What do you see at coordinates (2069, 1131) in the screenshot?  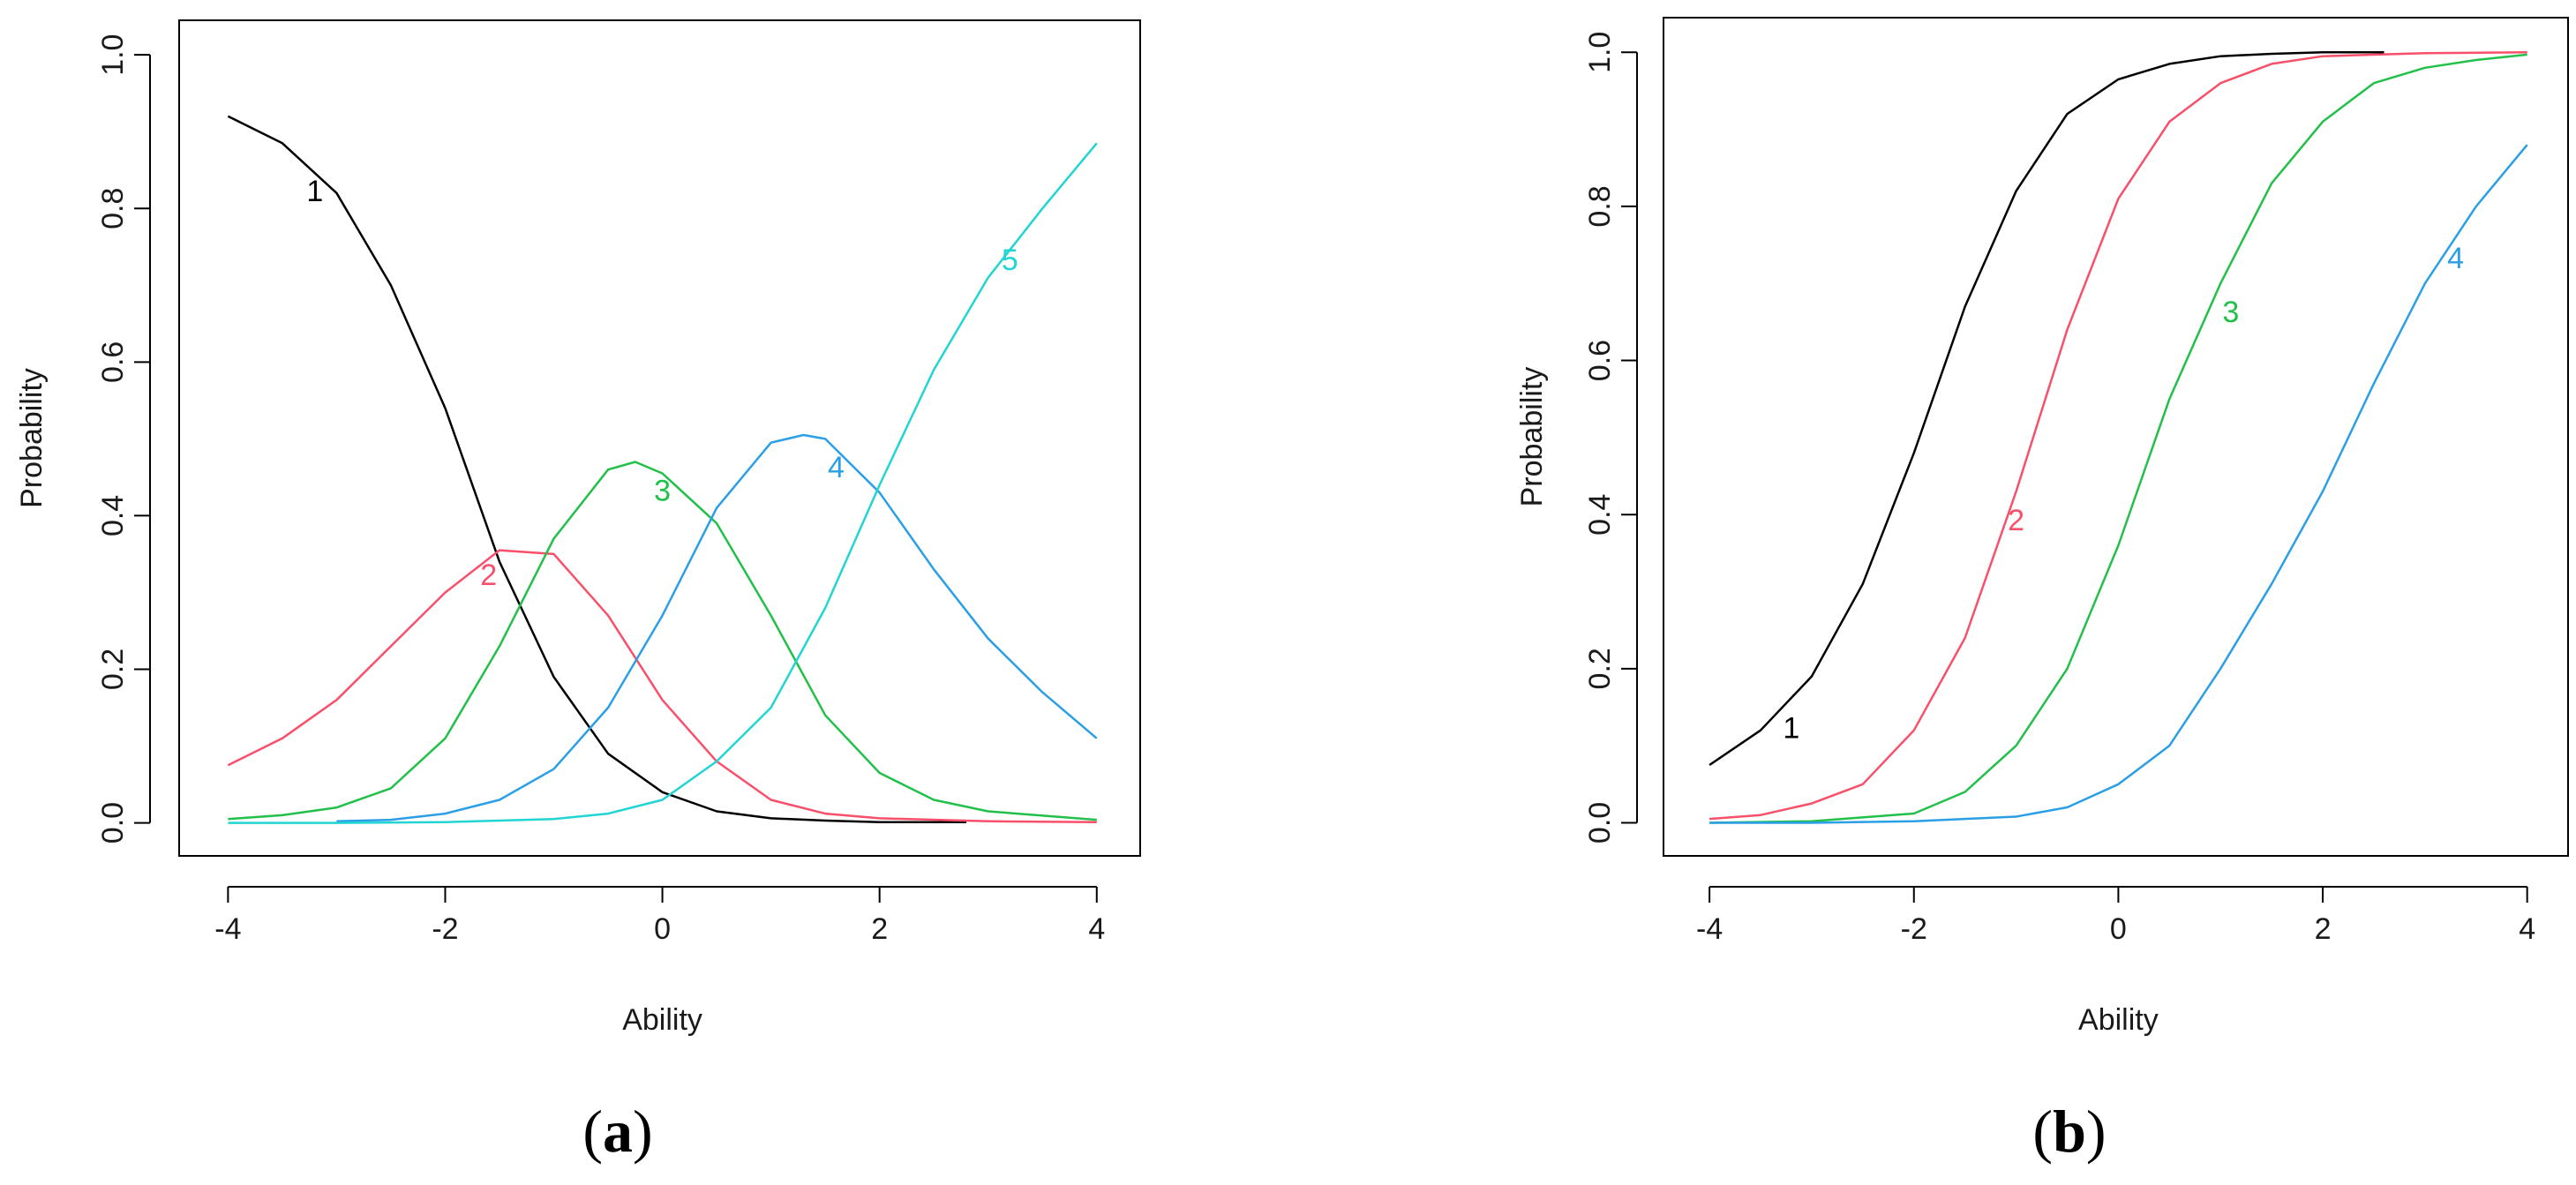 I see `panel-label: (b)` at bounding box center [2069, 1131].